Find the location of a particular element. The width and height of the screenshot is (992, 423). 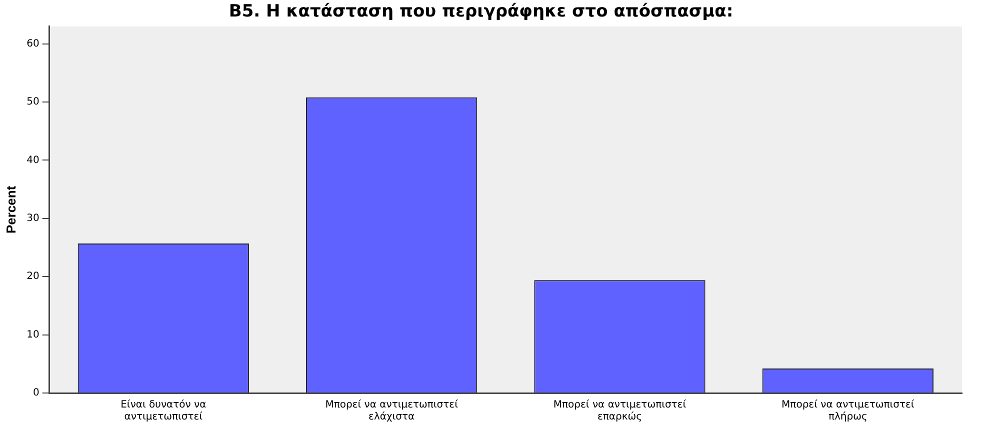

x-tick-label: Μπορεί να αντιμετωπιστεί πλήρως is located at coordinates (848, 411).